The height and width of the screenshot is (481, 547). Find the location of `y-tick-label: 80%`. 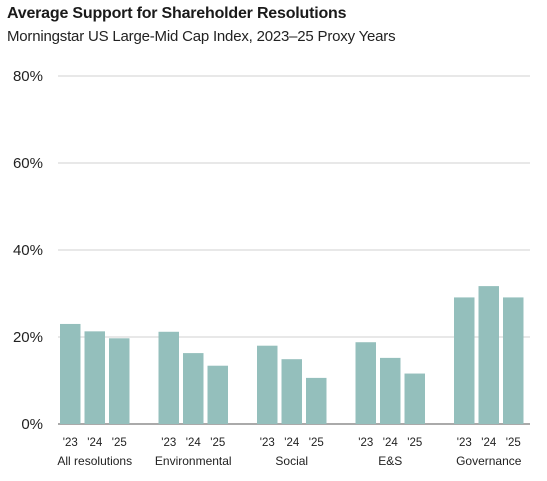

y-tick-label: 80% is located at coordinates (28, 76).